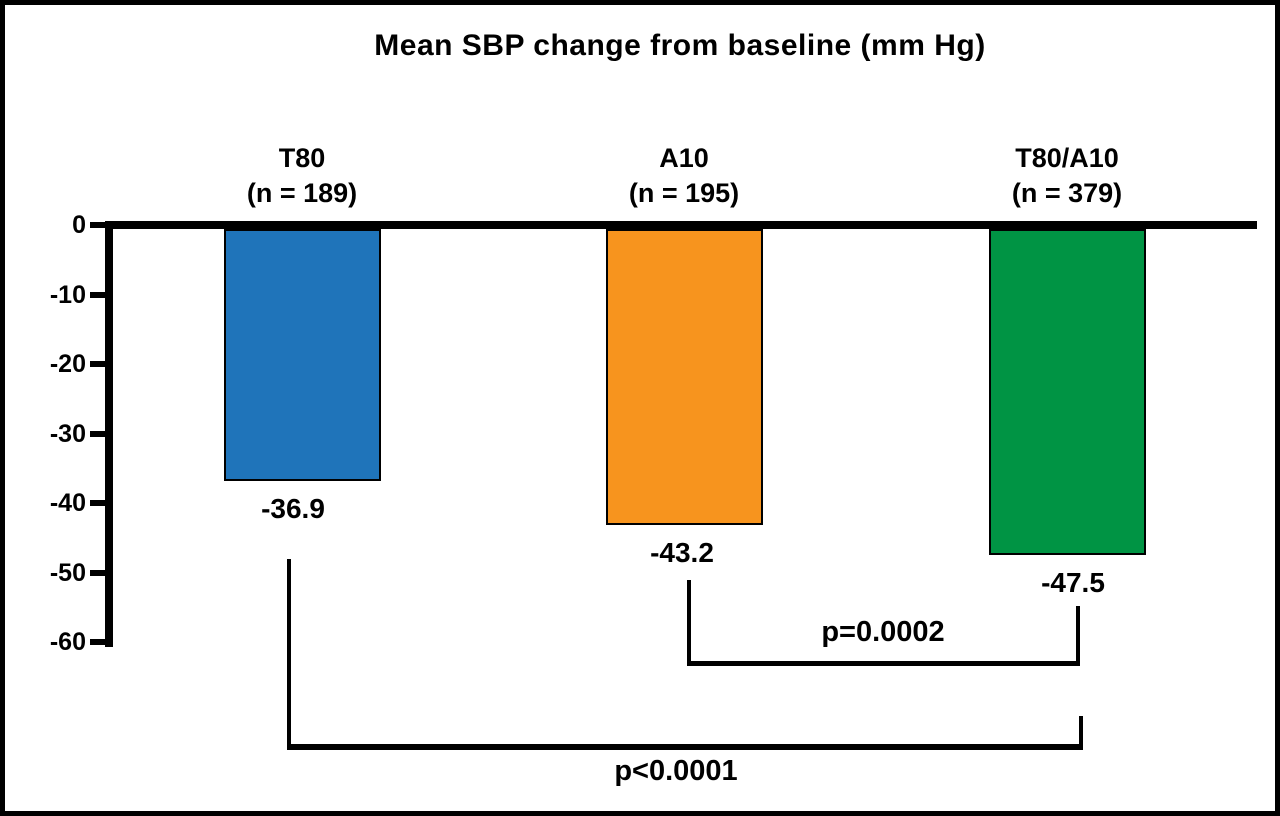 This screenshot has height=816, width=1280. I want to click on p-value-label: p<0.0001, so click(676, 771).